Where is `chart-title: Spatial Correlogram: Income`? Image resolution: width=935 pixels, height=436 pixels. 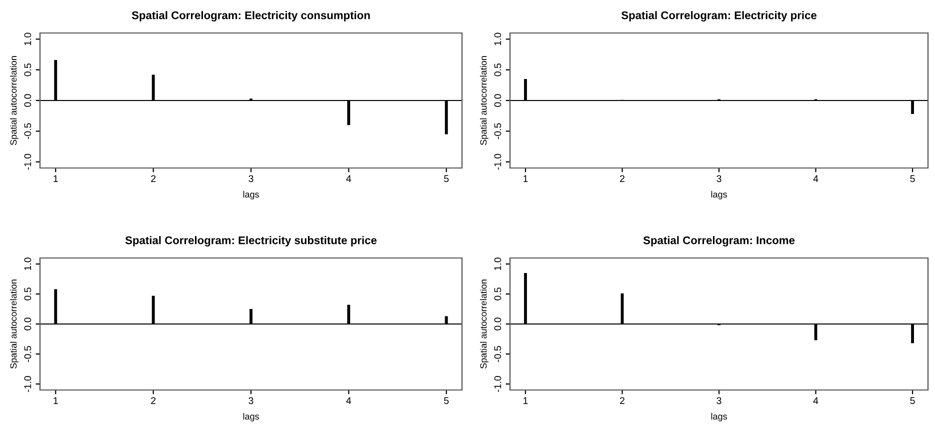 chart-title: Spatial Correlogram: Income is located at coordinates (719, 241).